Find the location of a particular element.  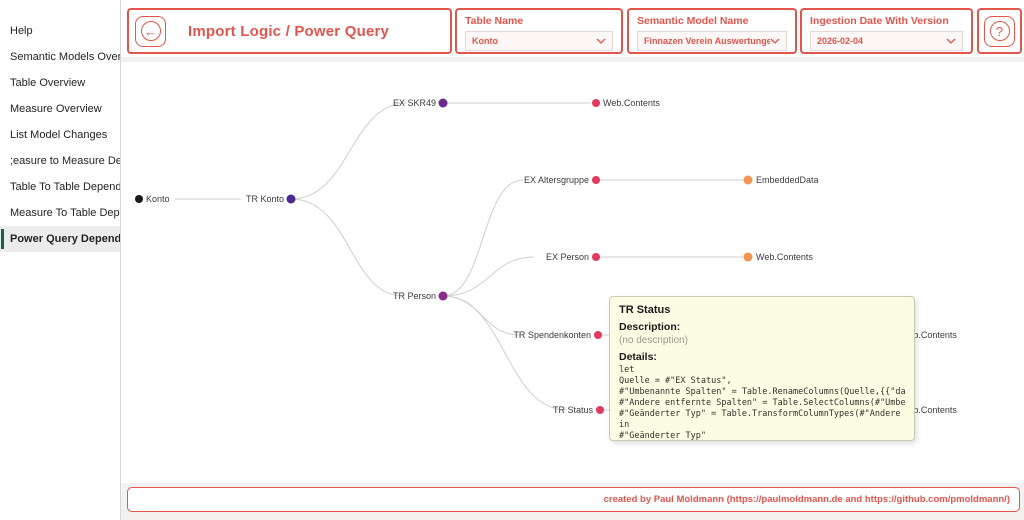

tooltip-title: TR Status is located at coordinates (645, 310).